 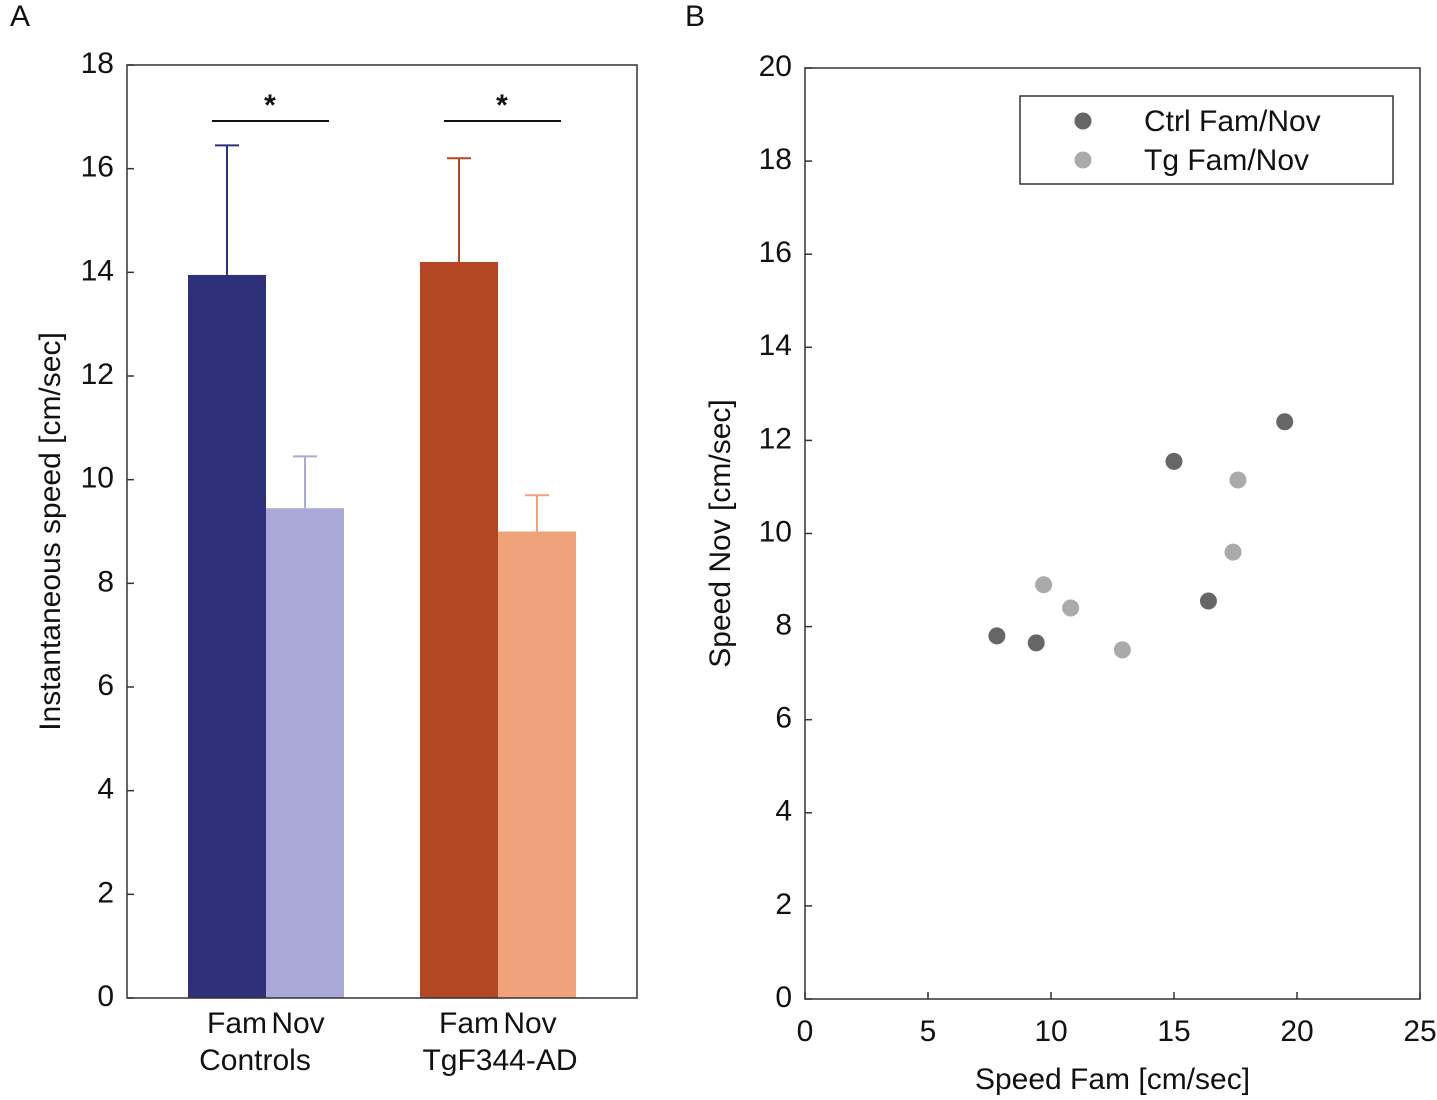 What do you see at coordinates (1206, 140) in the screenshot?
I see `legend-box` at bounding box center [1206, 140].